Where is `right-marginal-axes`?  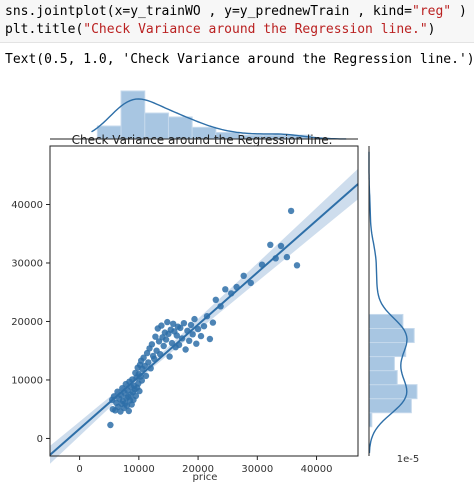 right-marginal-axes is located at coordinates (393, 301).